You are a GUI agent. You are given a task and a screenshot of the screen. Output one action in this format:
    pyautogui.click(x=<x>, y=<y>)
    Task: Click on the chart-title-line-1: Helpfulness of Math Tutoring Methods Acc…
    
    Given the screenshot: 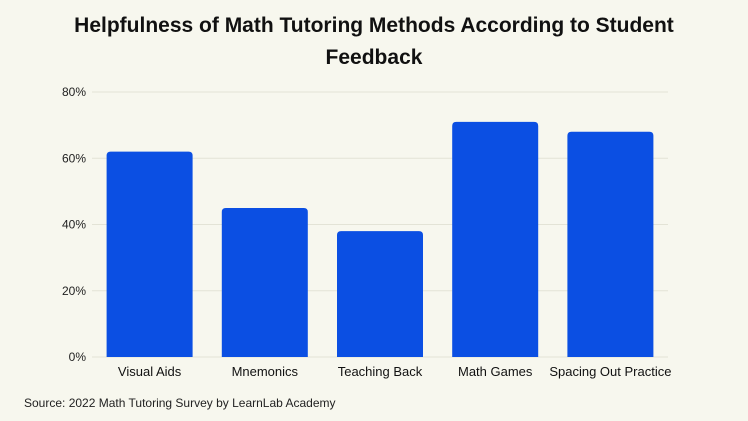 What is the action you would take?
    pyautogui.click(x=374, y=25)
    